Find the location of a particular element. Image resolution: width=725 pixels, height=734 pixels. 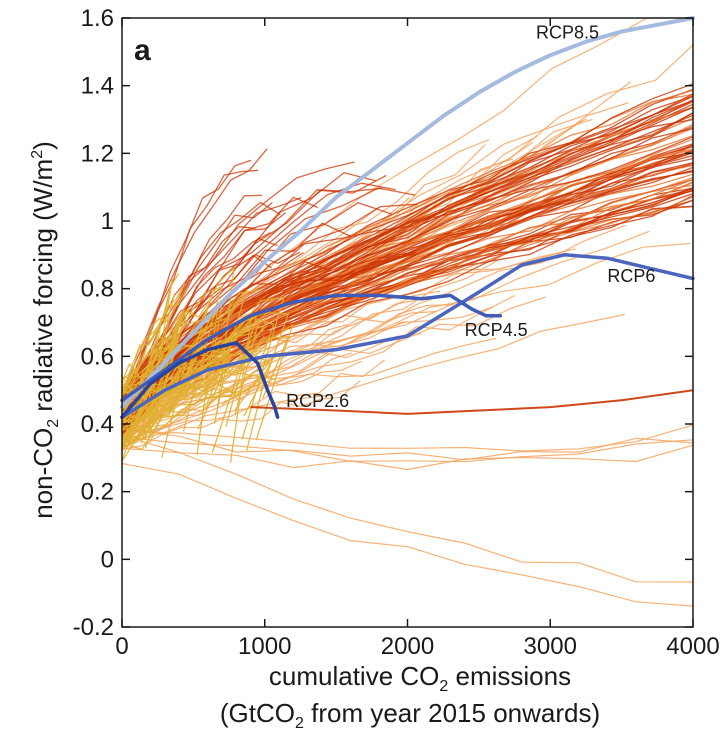

y-axis-title: non-CO2 radiative forcing (W/m2) is located at coordinates (45, 330).